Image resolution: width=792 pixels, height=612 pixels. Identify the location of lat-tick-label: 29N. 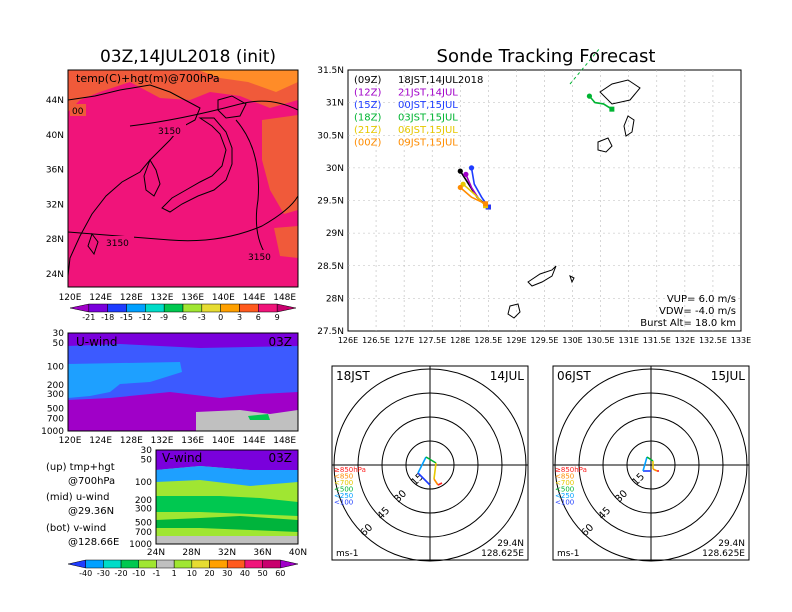
(335, 234).